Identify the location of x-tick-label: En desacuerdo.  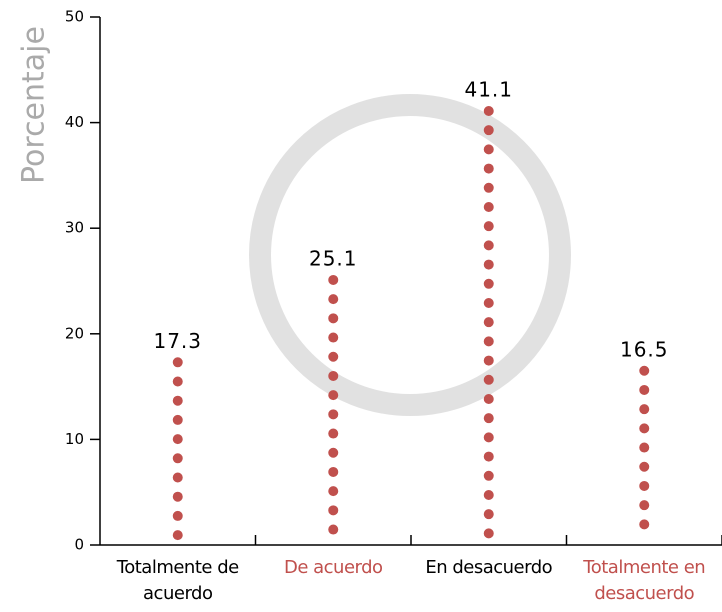
(489, 567).